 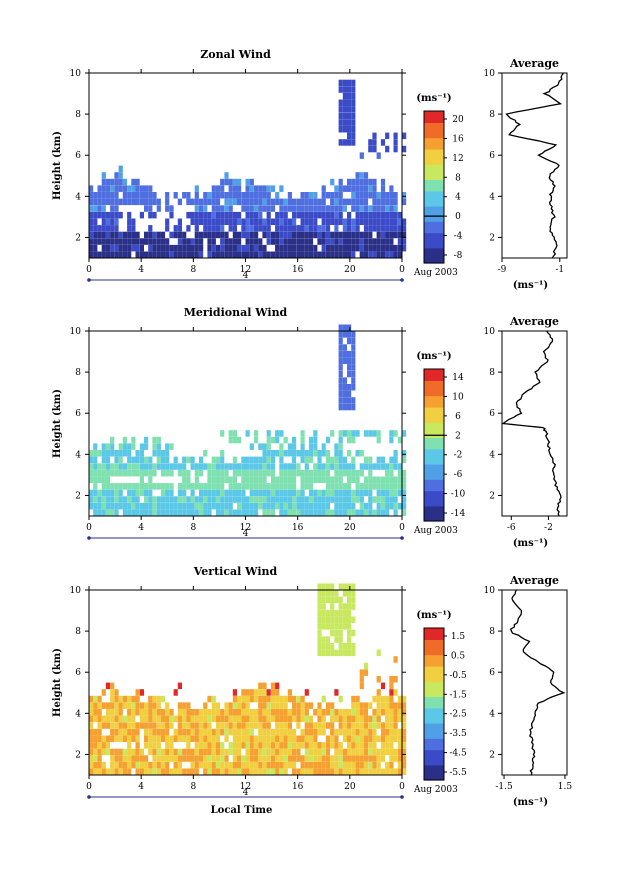 I want to click on average-x-tick-label: -6, so click(x=511, y=528).